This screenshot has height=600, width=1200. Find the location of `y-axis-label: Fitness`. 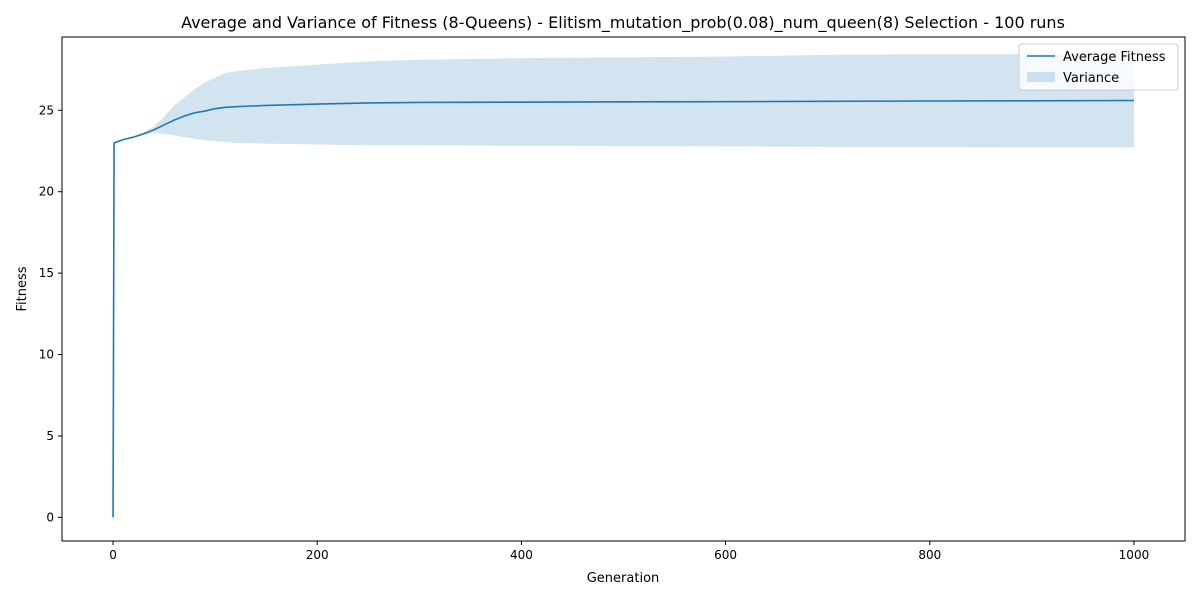

y-axis-label: Fitness is located at coordinates (22, 288).